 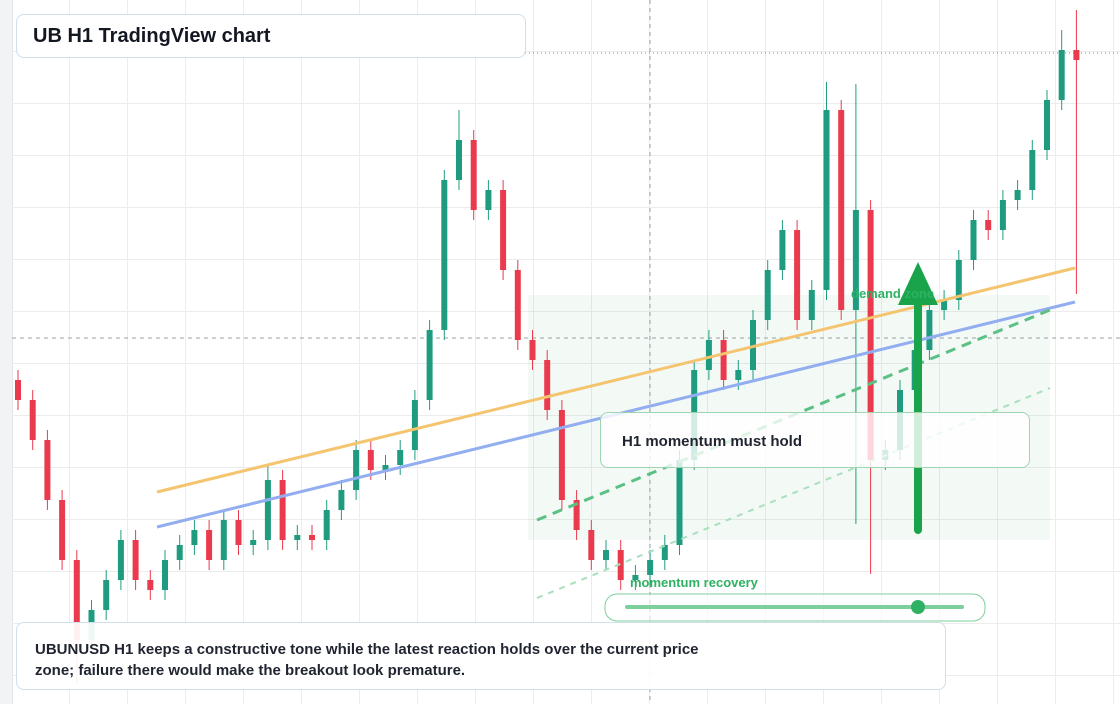 I want to click on chart-title: UB H1 TradingView chart, so click(x=271, y=36).